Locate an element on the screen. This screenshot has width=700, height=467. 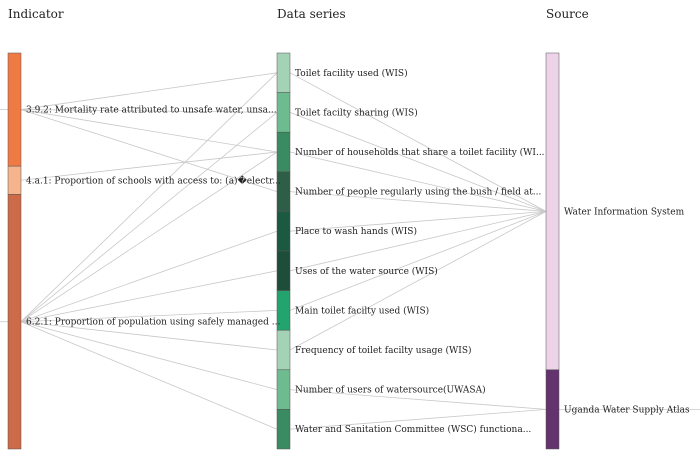
series-node-s3 is located at coordinates (283, 152).